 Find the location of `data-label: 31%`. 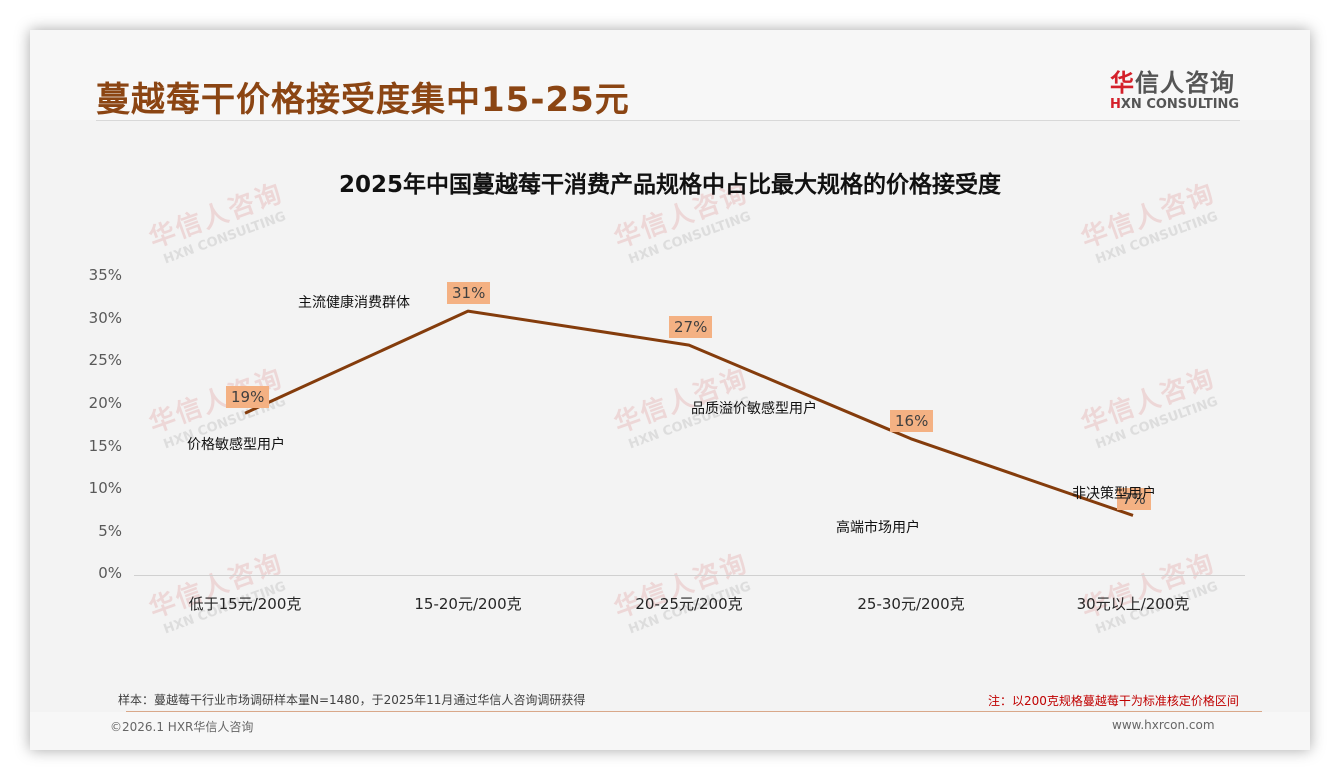

data-label: 31% is located at coordinates (469, 293).